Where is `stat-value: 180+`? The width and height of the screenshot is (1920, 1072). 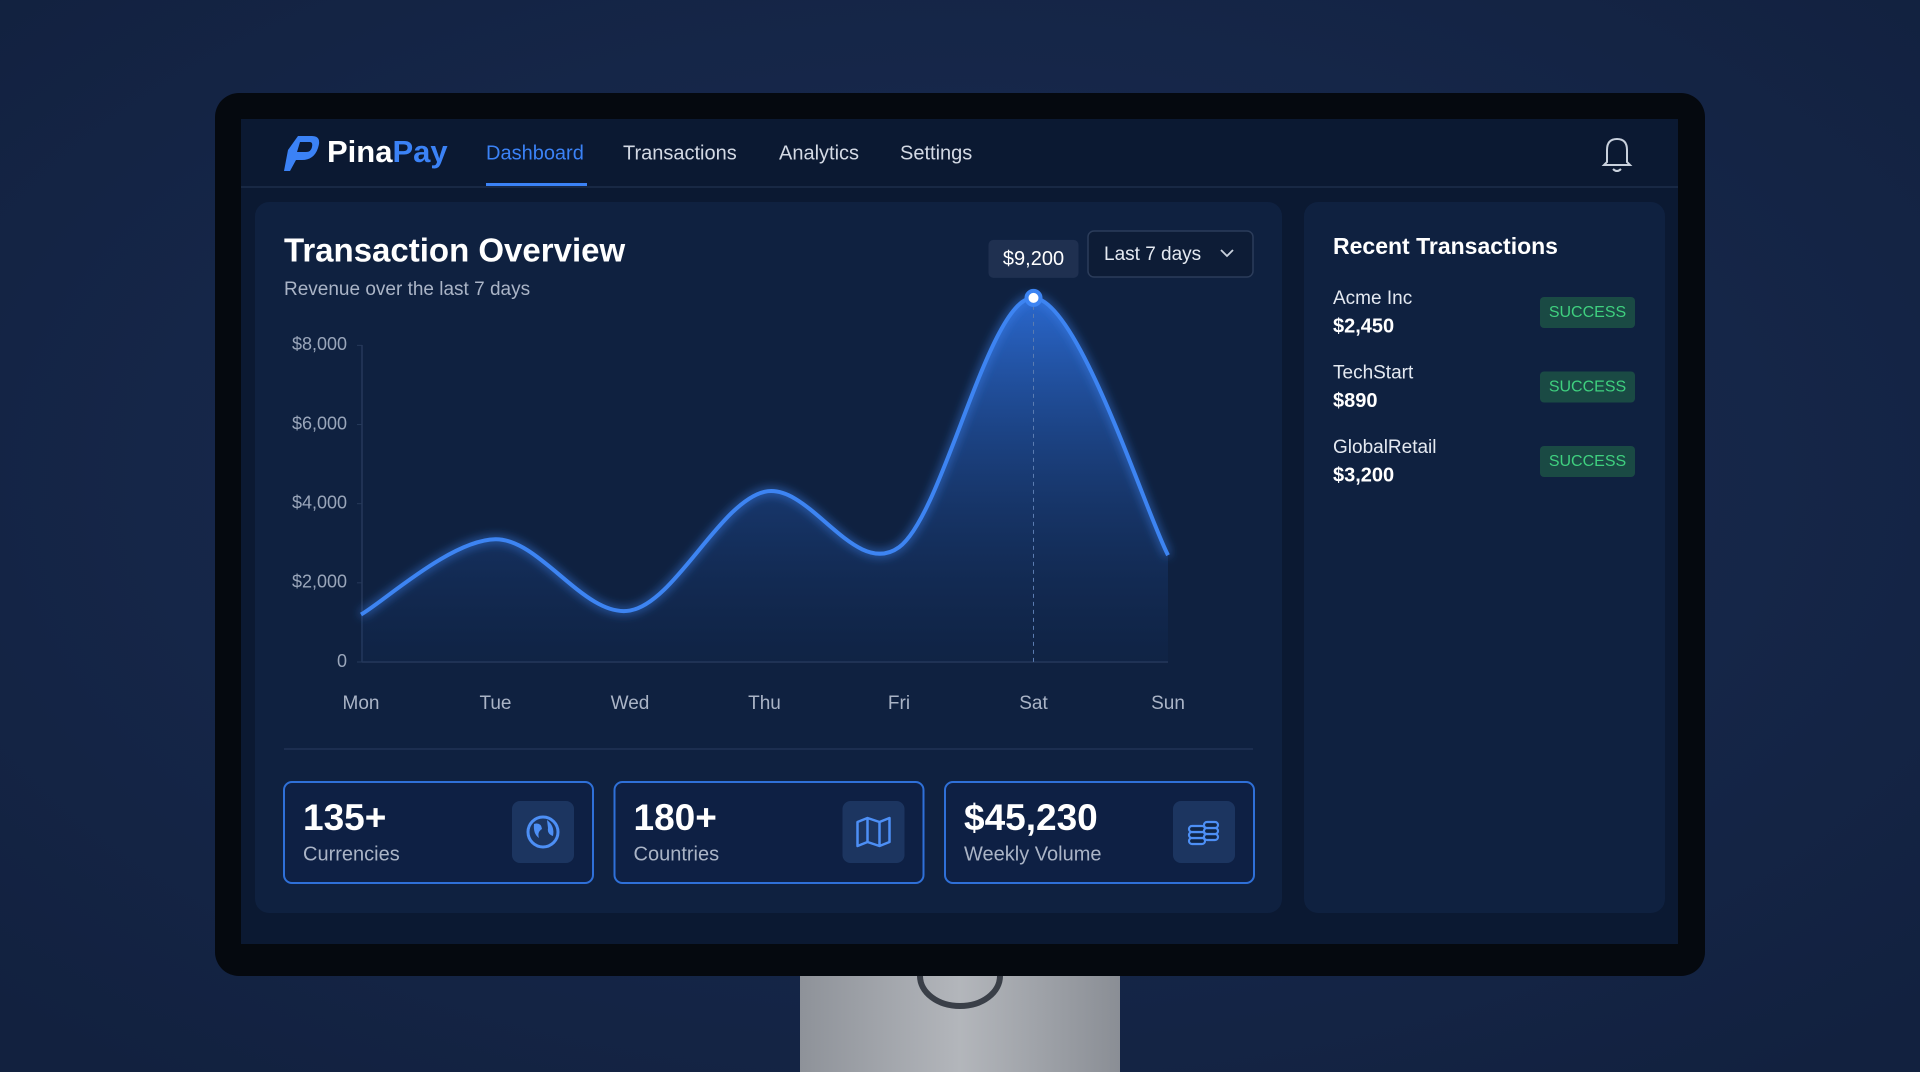 stat-value: 180+ is located at coordinates (675, 817).